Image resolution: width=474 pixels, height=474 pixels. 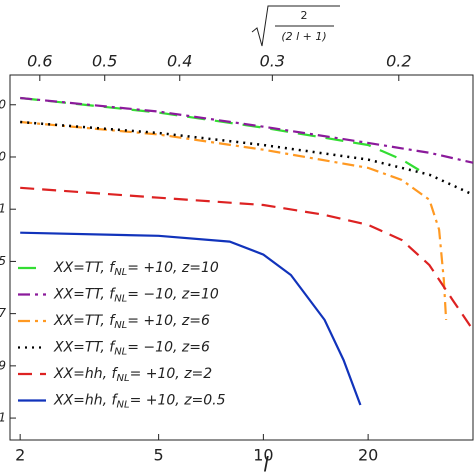 I want to click on x-axis-label: l, so click(x=266, y=463).